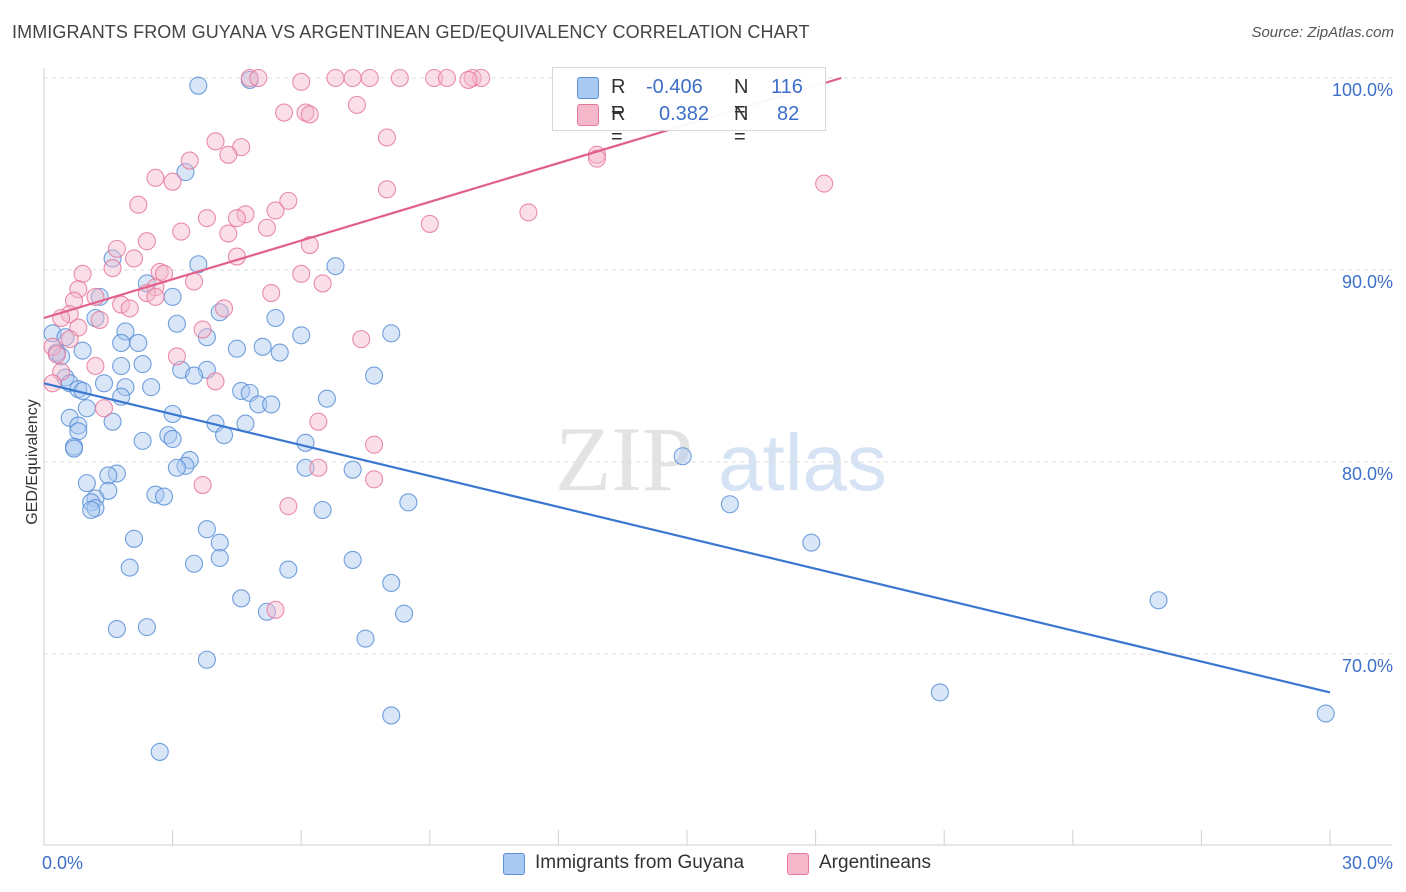 Image resolution: width=1406 pixels, height=892 pixels. I want to click on y-tick-label: 70.0%, so click(1367, 666).